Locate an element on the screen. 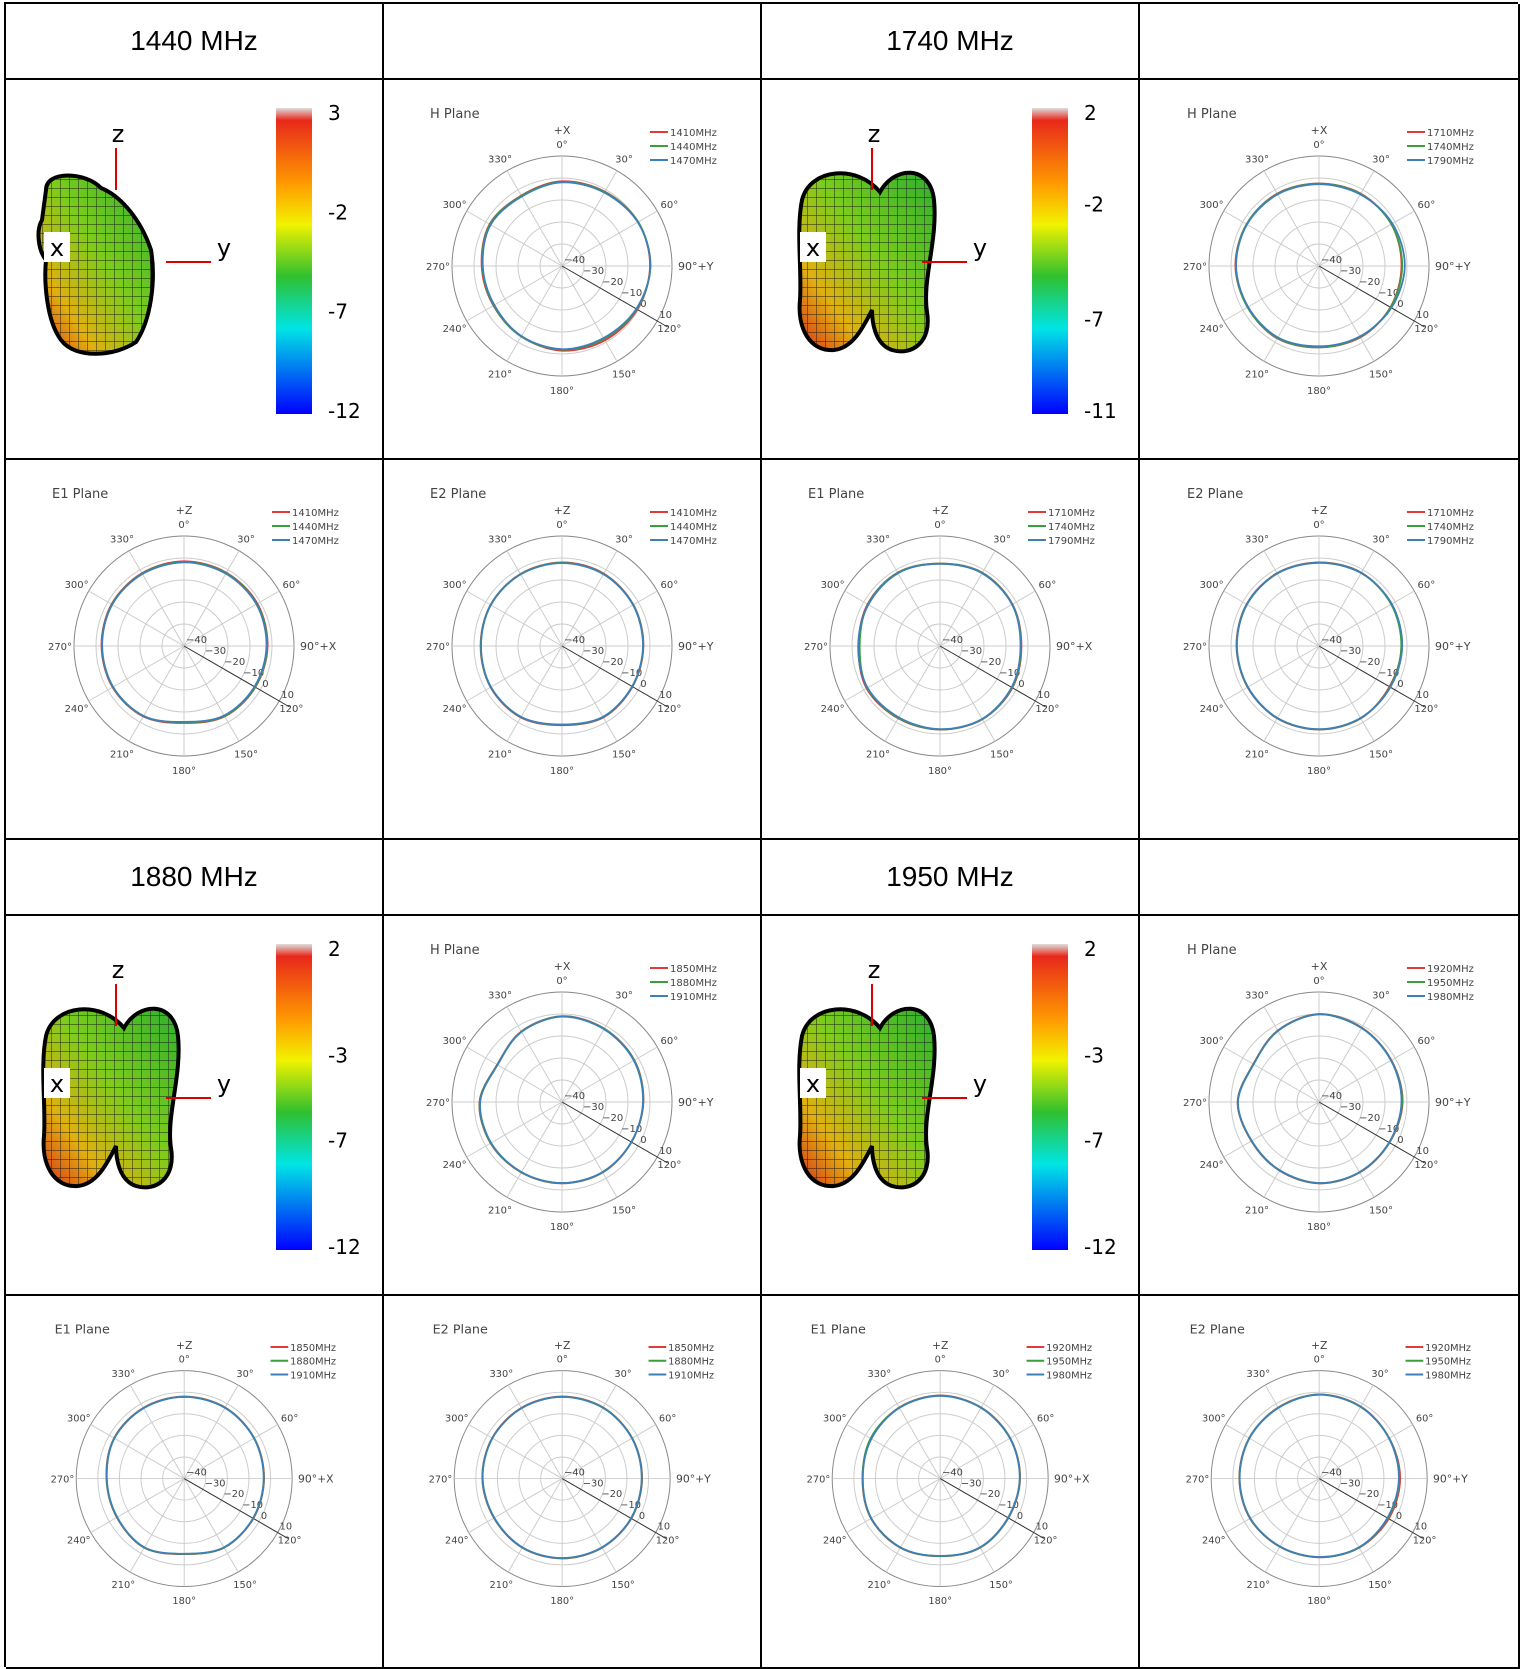 This screenshot has width=1523, height=1669. plot-title: E2 Plane is located at coordinates (1215, 494).